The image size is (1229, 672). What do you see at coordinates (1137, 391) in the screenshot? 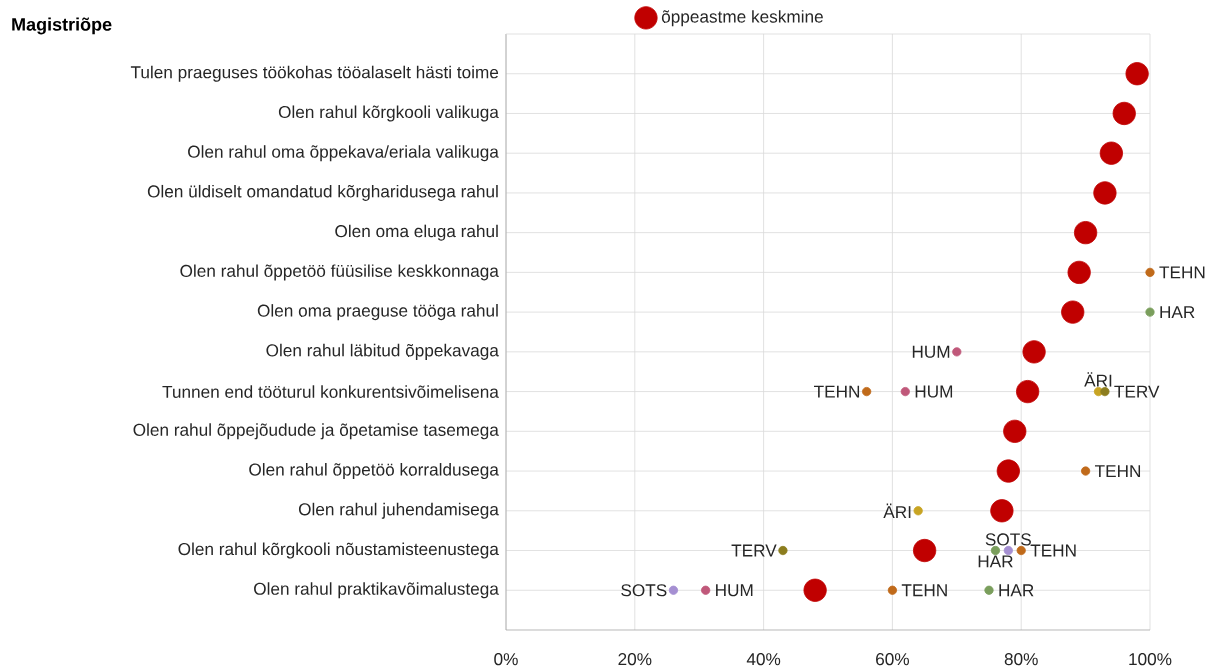
I see `text: TERV` at bounding box center [1137, 391].